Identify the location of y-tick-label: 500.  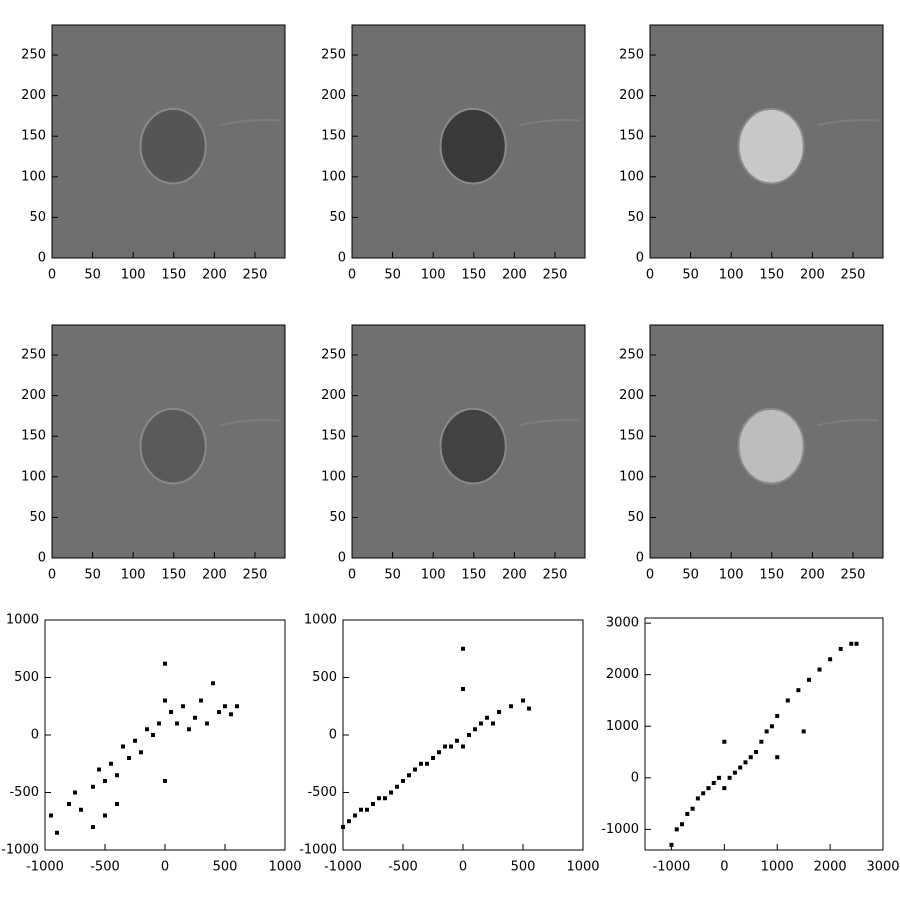
(26, 677).